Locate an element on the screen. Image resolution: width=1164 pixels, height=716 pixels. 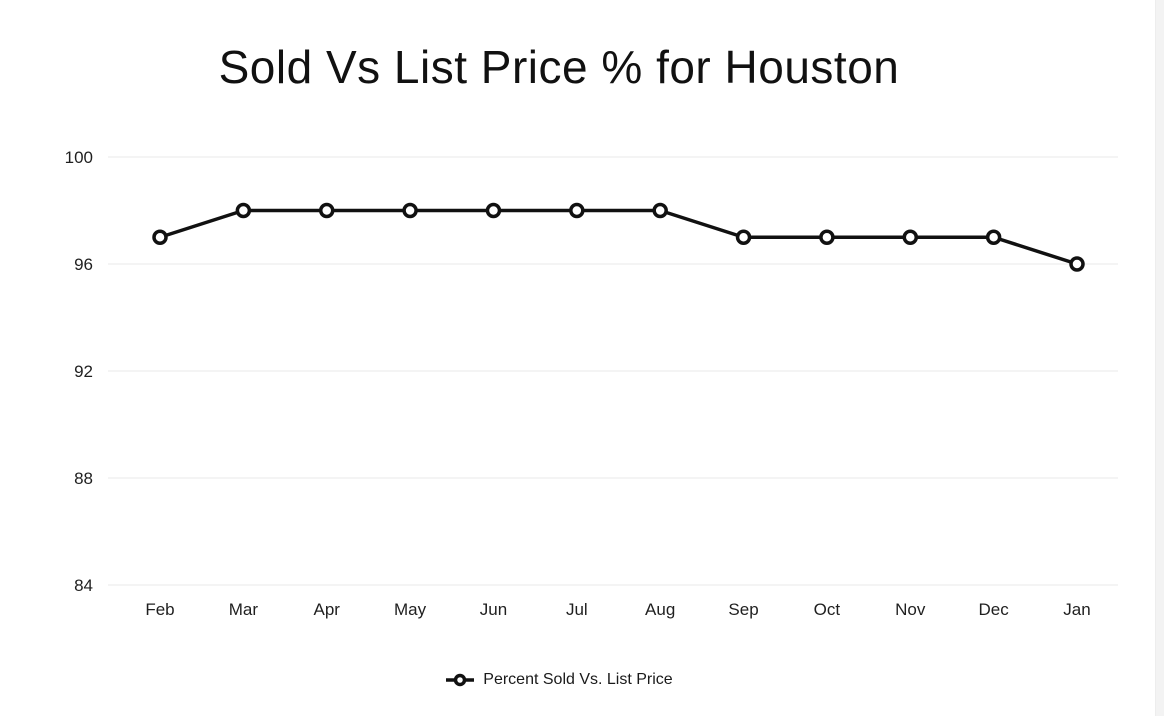
x-tick-label: Feb is located at coordinates (159, 609).